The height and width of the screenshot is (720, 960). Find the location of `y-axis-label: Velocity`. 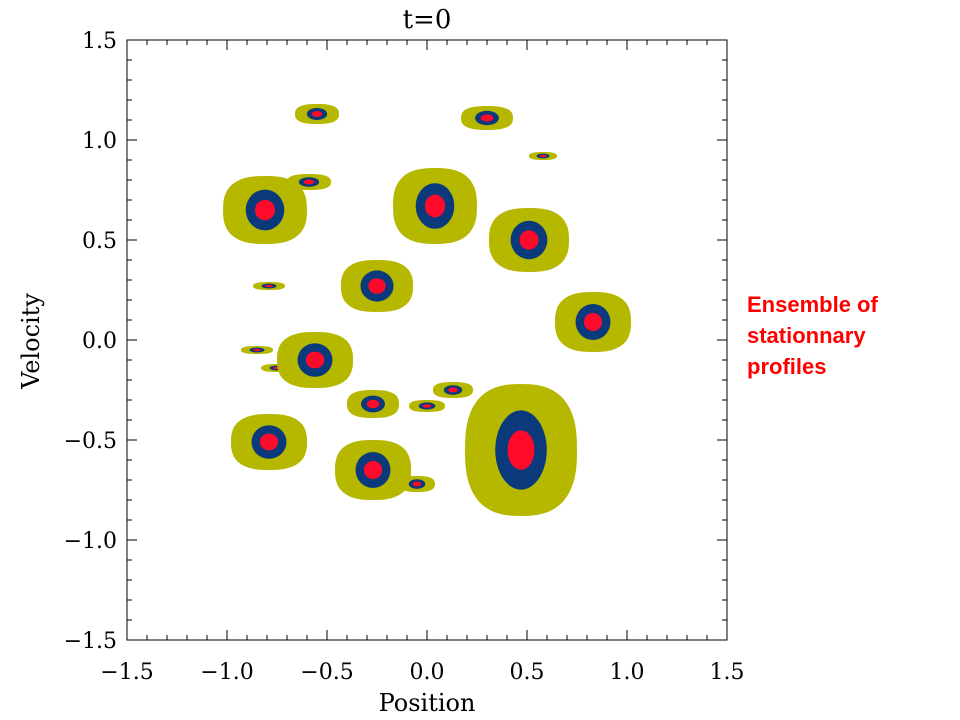

y-axis-label: Velocity is located at coordinates (31, 341).